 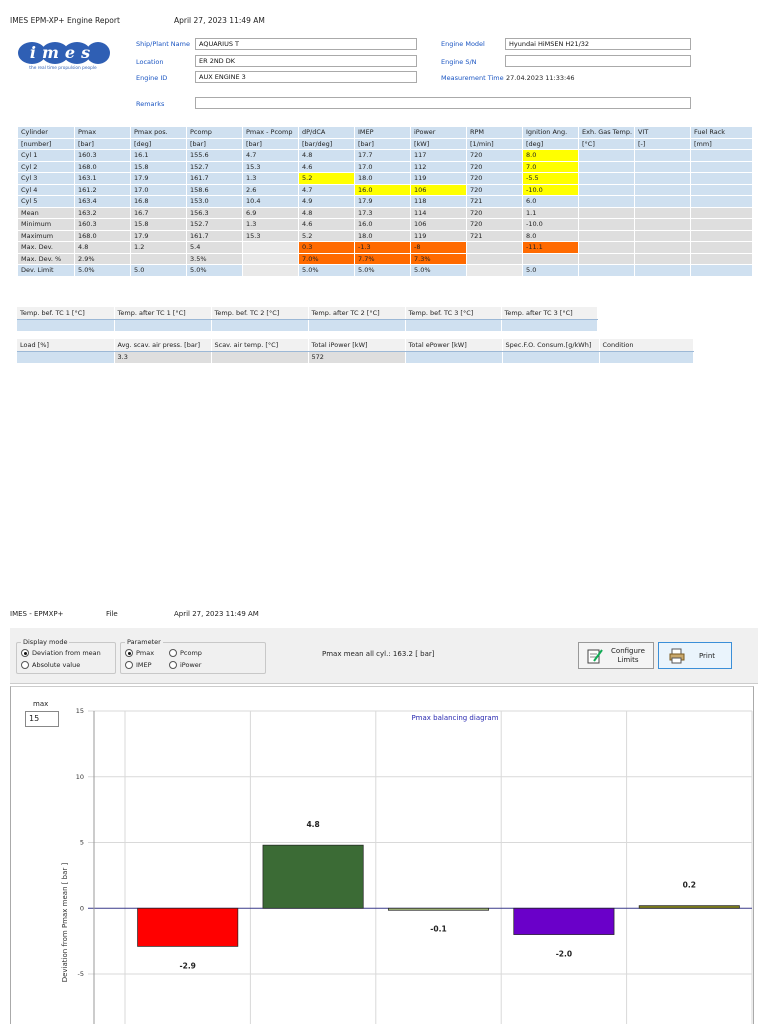 What do you see at coordinates (459, 62) in the screenshot?
I see `engine-sn-label: Engine S/N` at bounding box center [459, 62].